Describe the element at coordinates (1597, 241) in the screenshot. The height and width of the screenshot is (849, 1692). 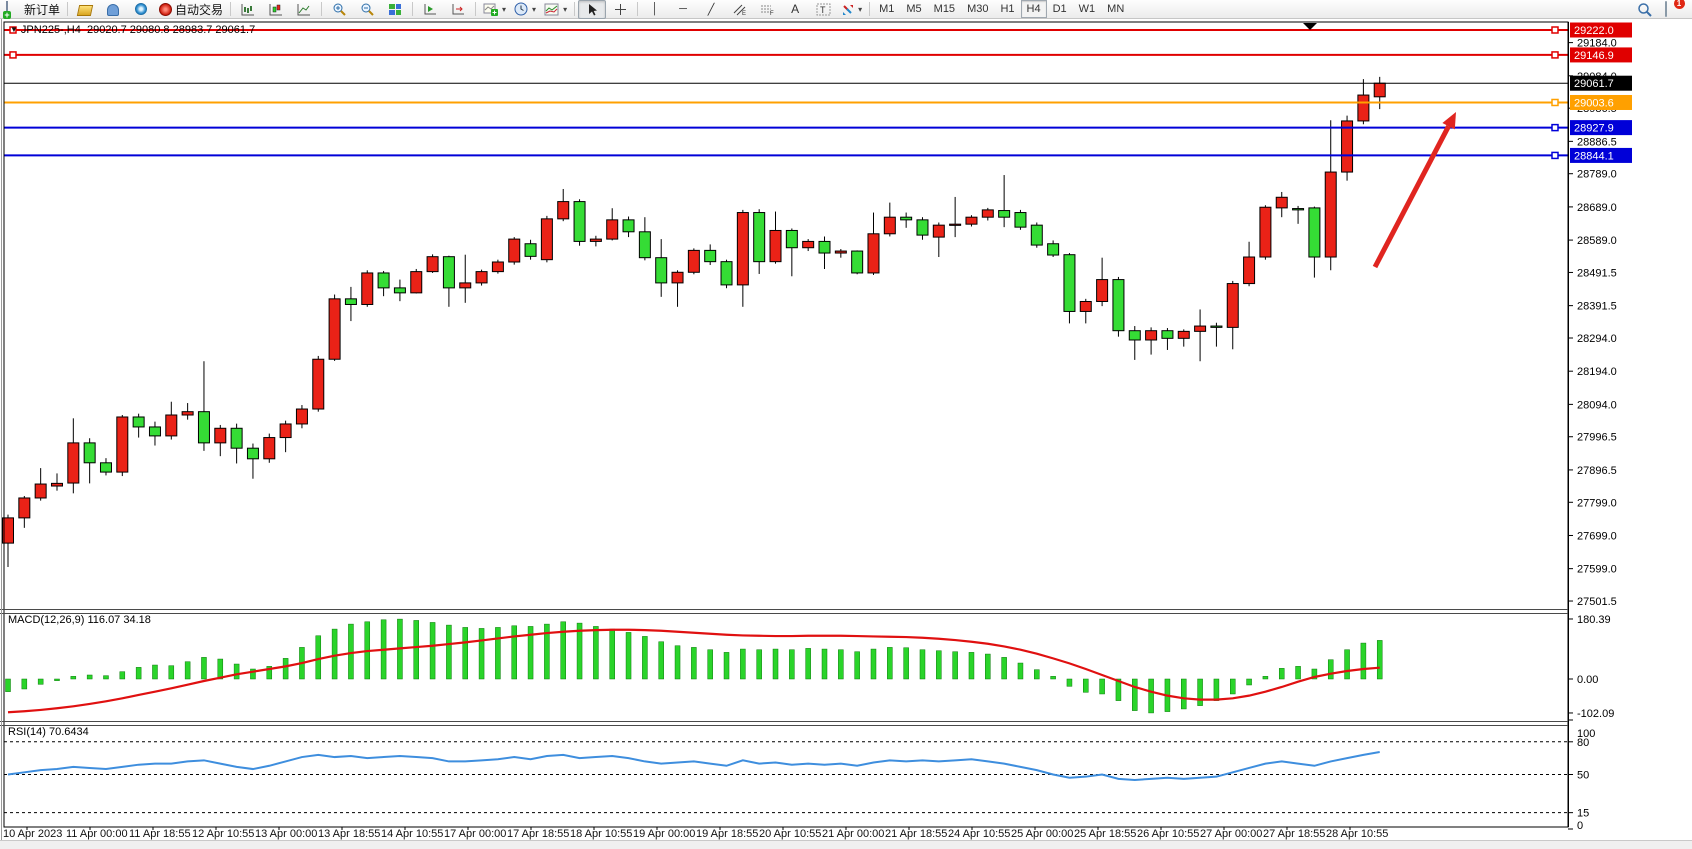
I see `svg-text: 28589.0` at that location.